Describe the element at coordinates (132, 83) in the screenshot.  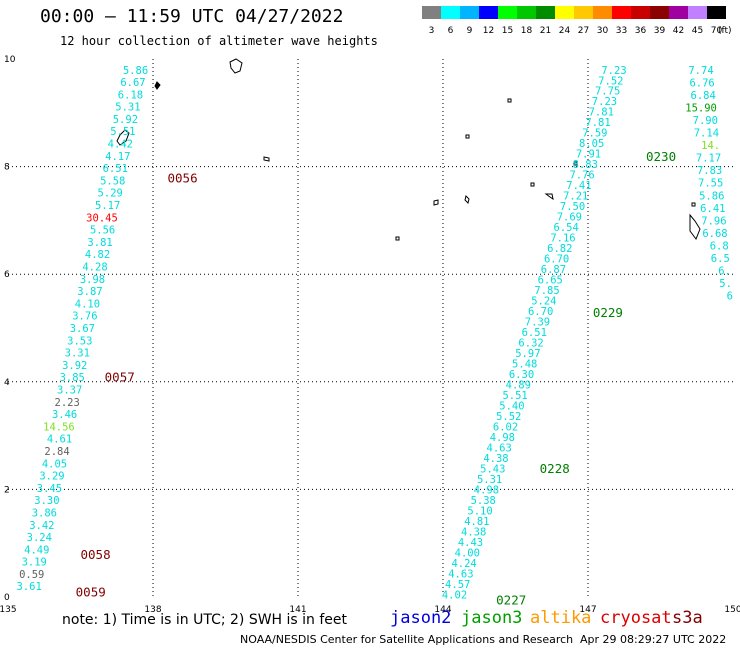
I see `wave-height-value: 6.67` at that location.